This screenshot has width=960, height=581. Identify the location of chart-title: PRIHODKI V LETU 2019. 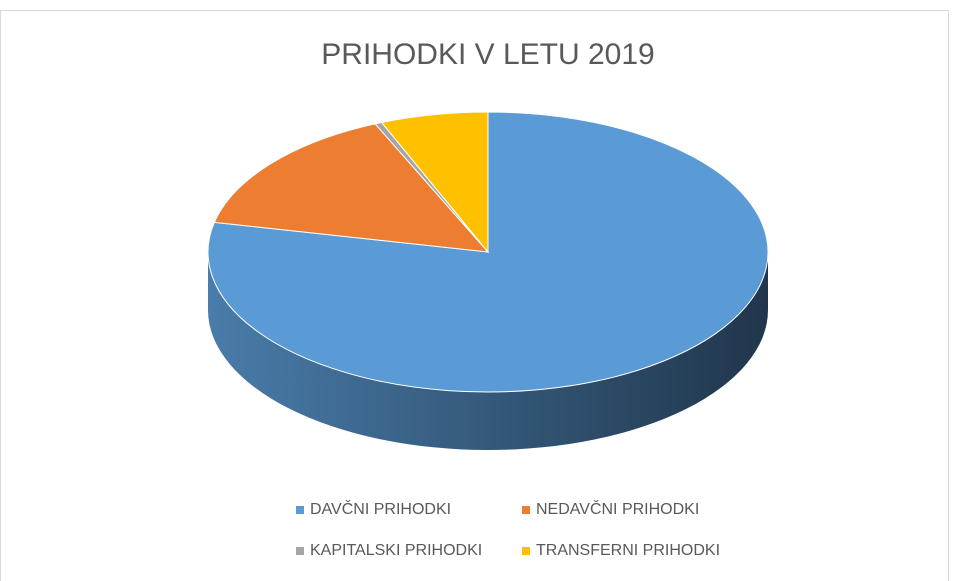
(487, 54).